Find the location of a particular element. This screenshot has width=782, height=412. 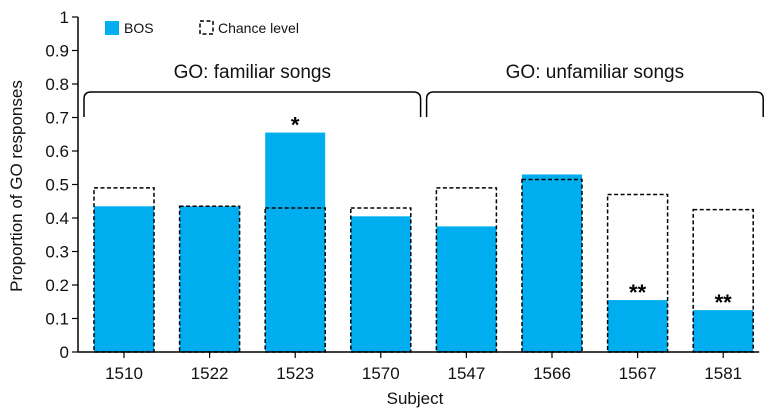

legend-label-chance-level: Chance level is located at coordinates (258, 28).